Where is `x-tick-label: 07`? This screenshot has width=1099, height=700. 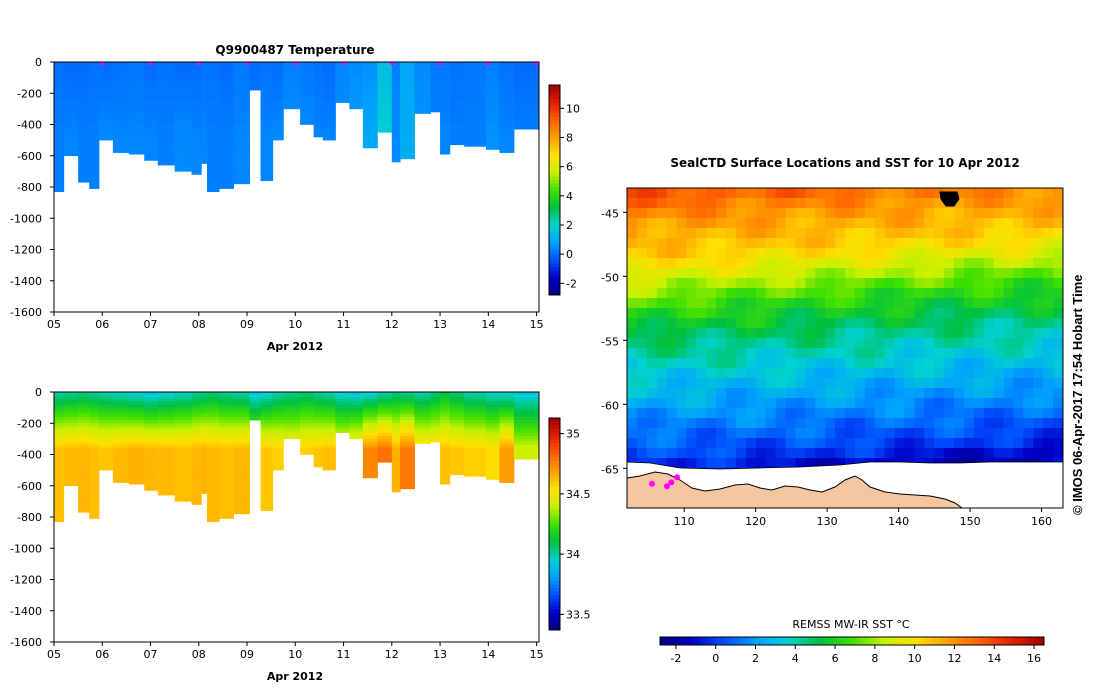
x-tick-label: 07 is located at coordinates (151, 654).